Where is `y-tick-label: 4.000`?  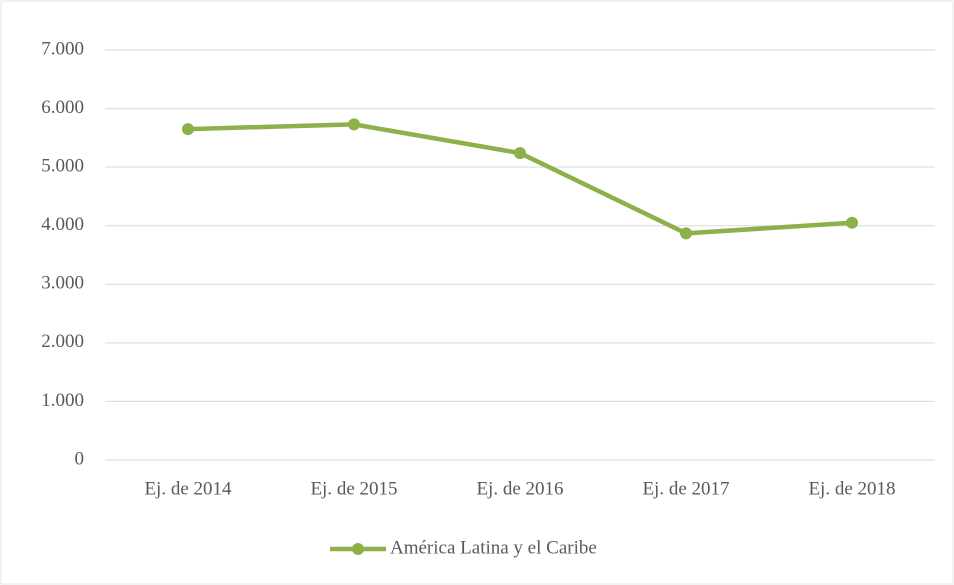 y-tick-label: 4.000 is located at coordinates (62, 224).